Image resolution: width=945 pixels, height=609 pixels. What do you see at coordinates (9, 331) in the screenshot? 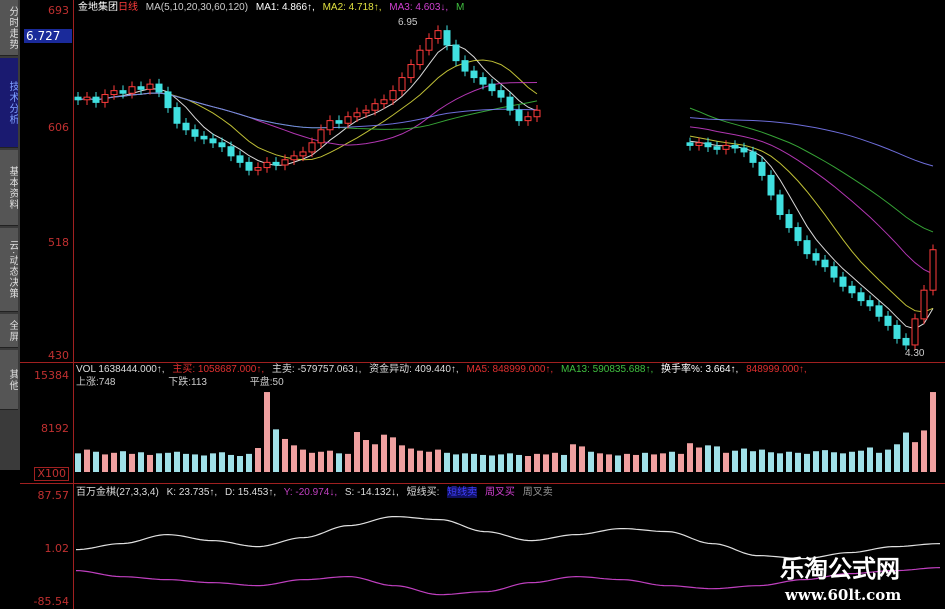
I see `sidebar-tab: 全屏` at bounding box center [9, 331].